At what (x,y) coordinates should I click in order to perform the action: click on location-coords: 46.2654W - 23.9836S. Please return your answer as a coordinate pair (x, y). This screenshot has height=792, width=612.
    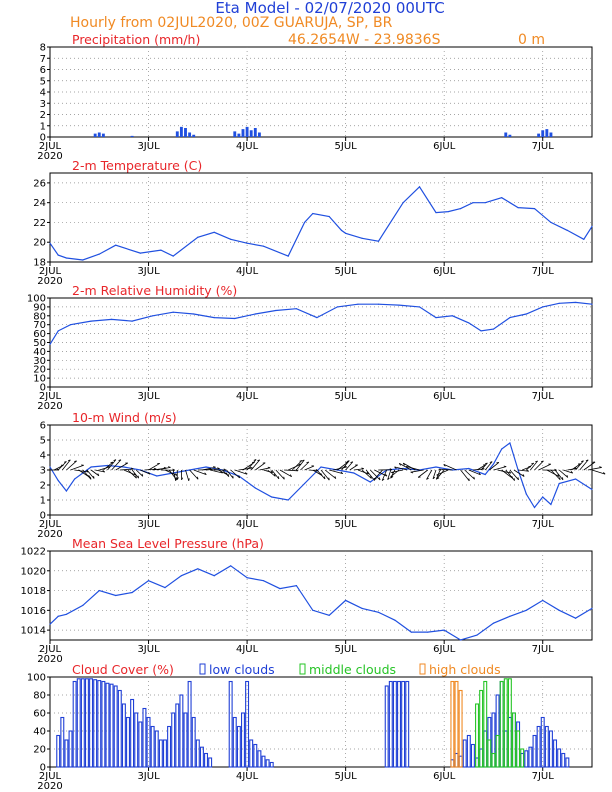
    Looking at the image, I should click on (364, 40).